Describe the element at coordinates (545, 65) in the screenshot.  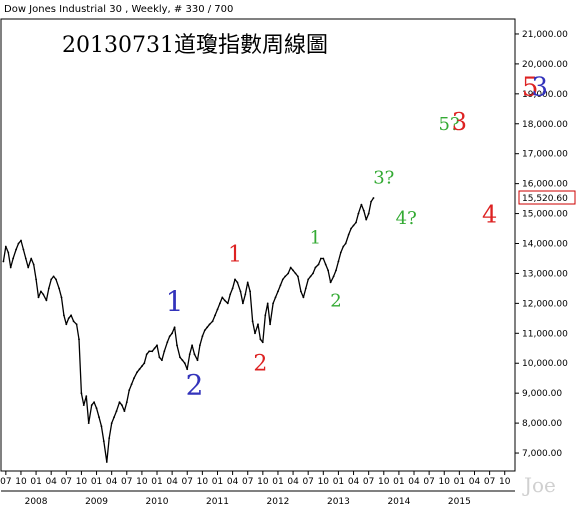
I see `y-tick-label: 20,000.00` at that location.